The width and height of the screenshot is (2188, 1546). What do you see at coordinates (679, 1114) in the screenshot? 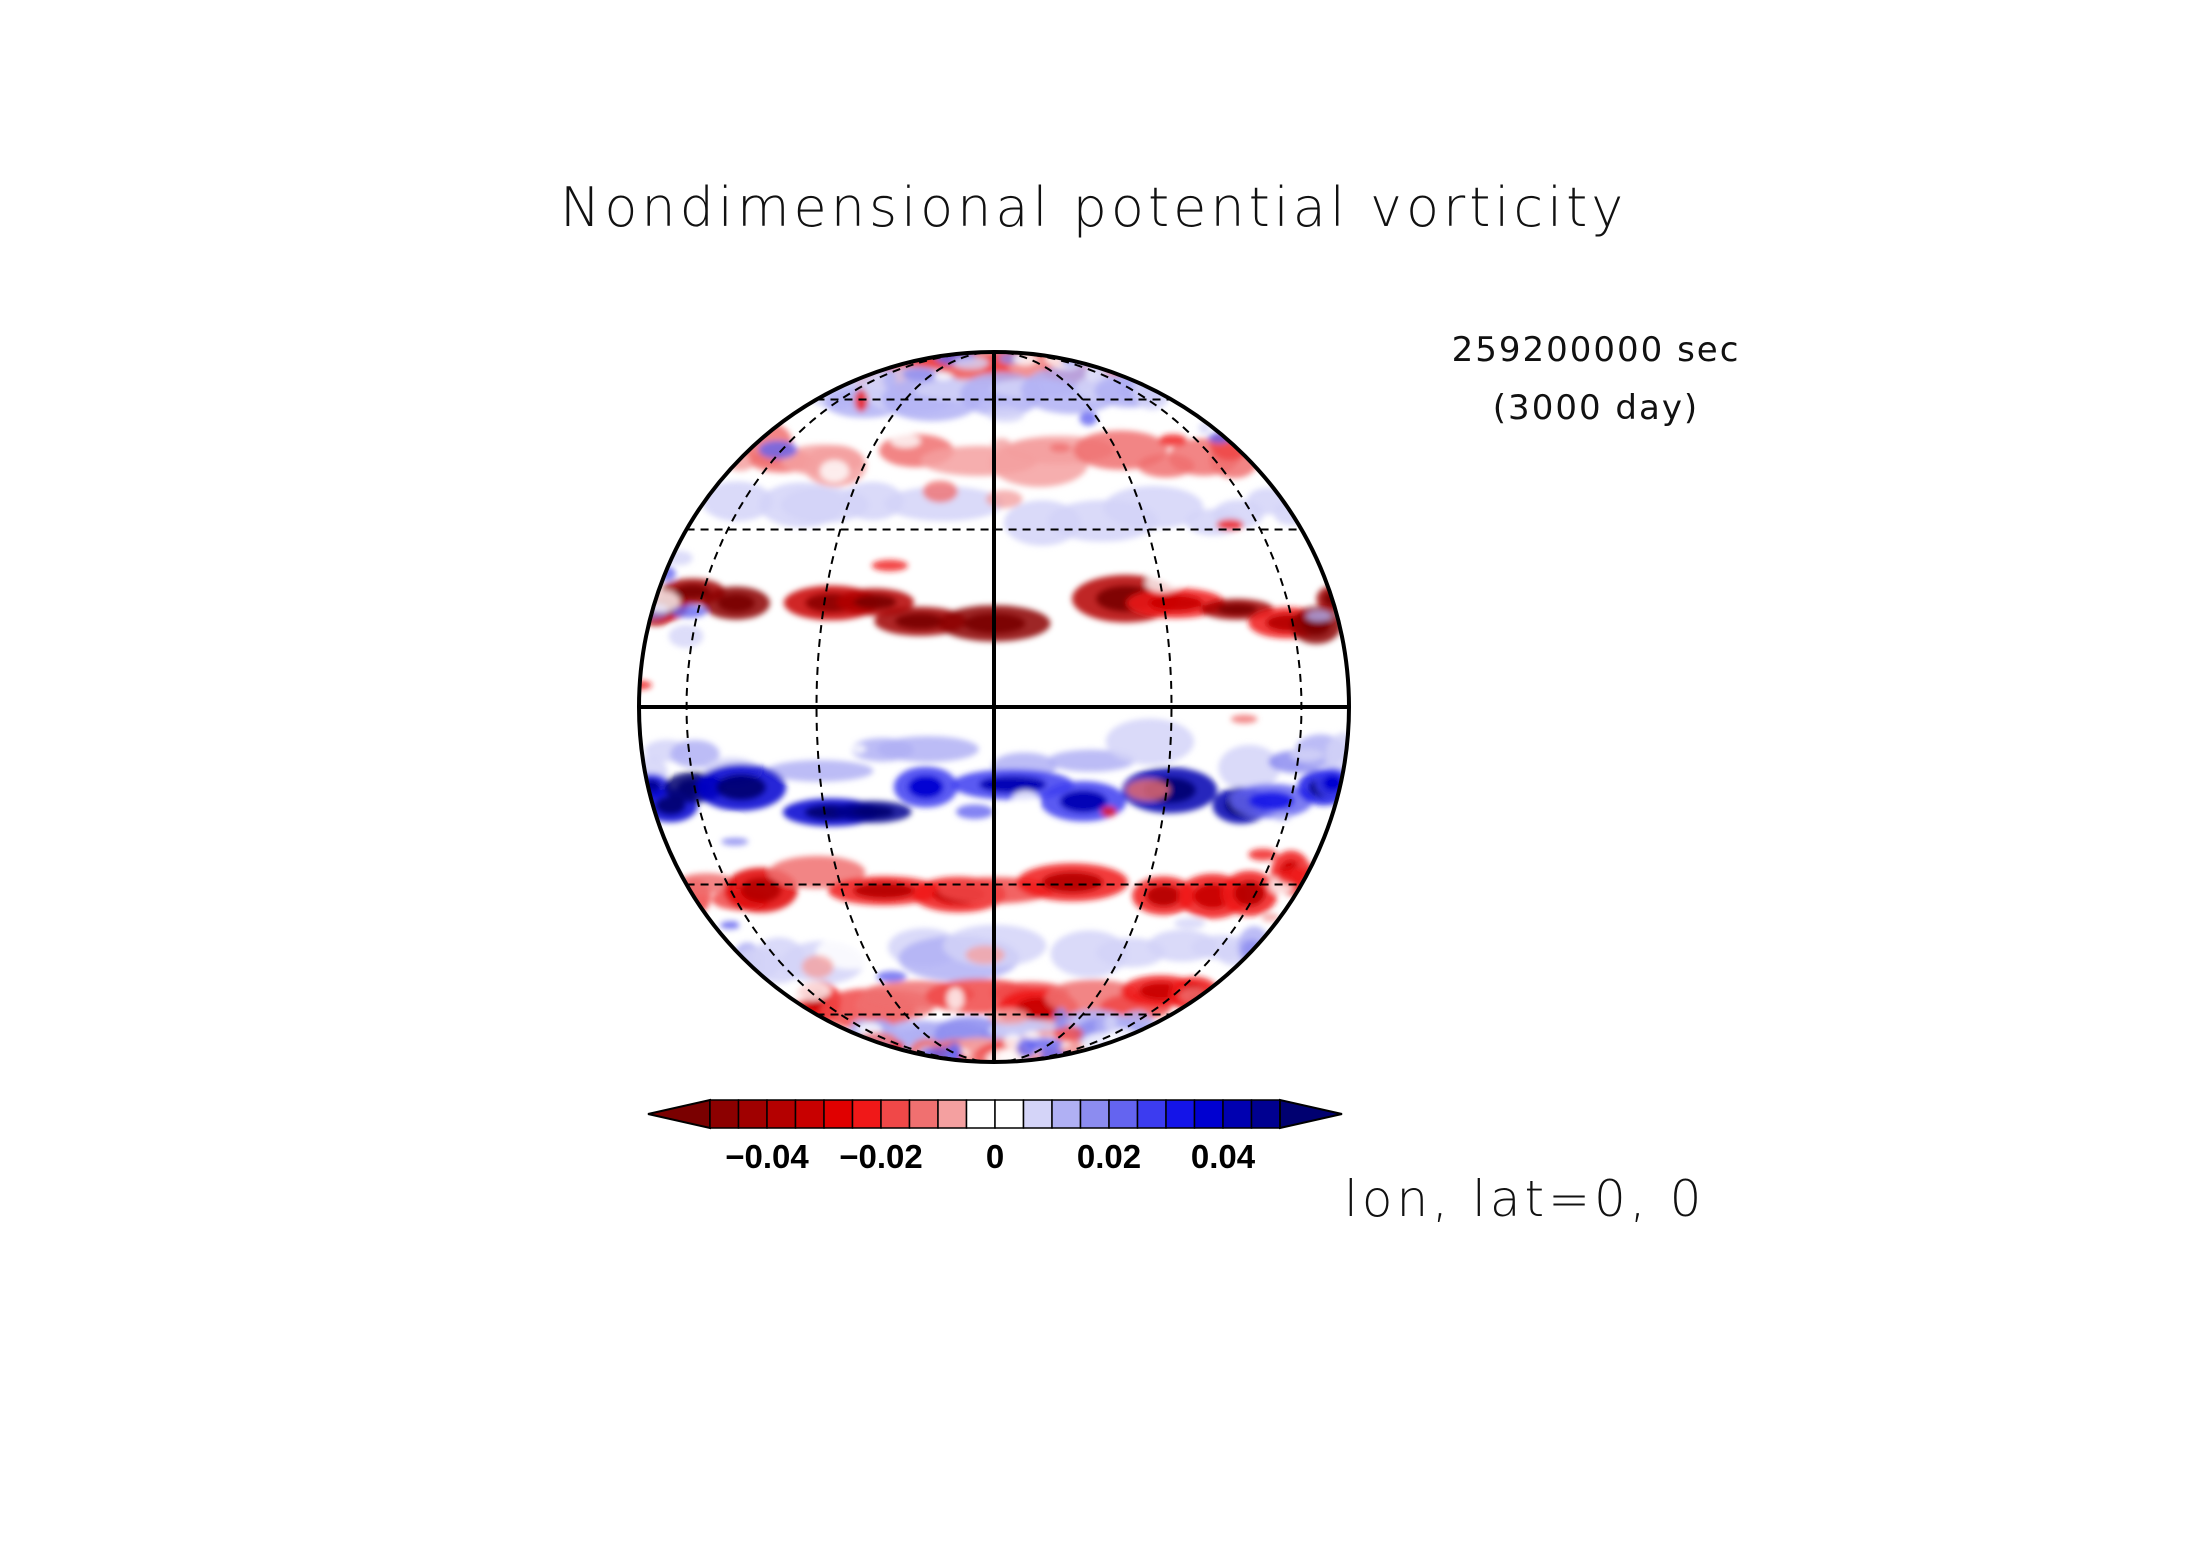
I see `colorbar-min-extend` at bounding box center [679, 1114].